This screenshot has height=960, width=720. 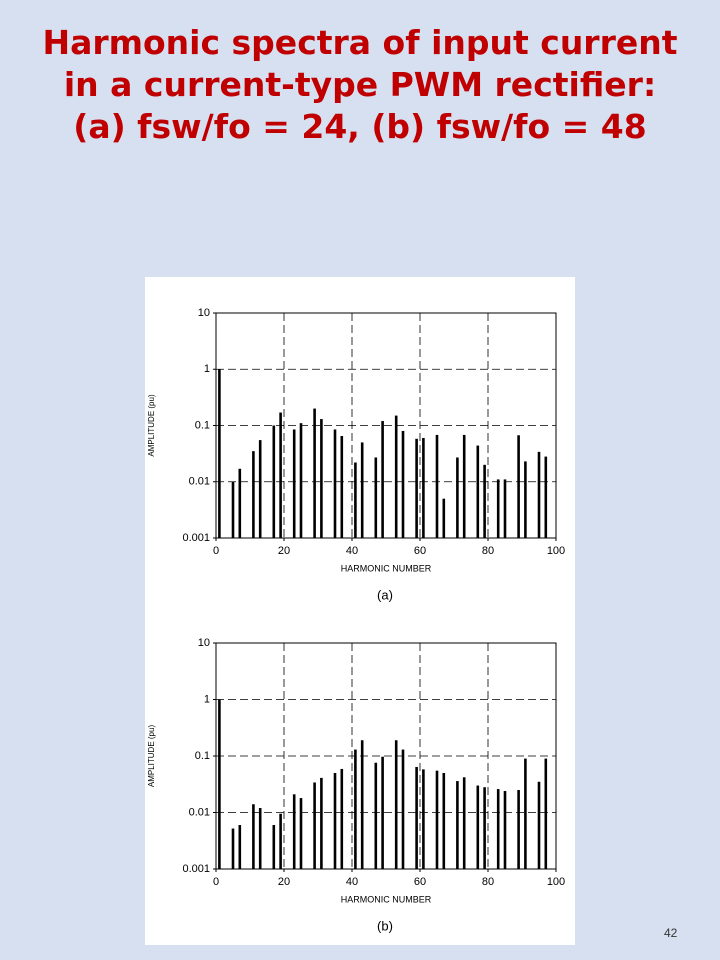 What do you see at coordinates (671, 933) in the screenshot?
I see `page-number: 42` at bounding box center [671, 933].